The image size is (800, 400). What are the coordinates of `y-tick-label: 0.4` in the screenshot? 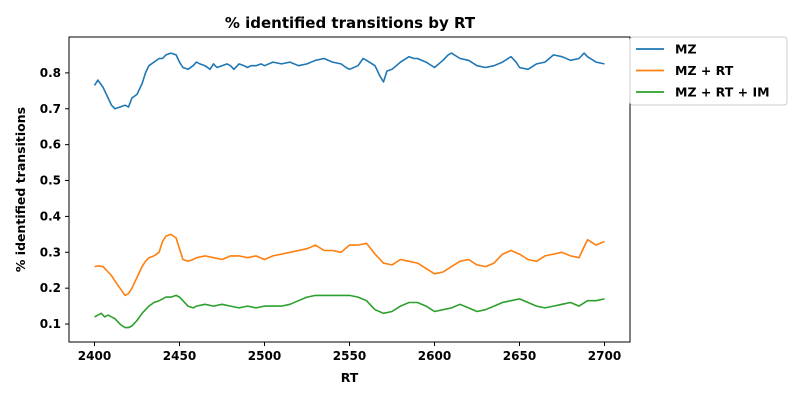 It's located at (50, 216).